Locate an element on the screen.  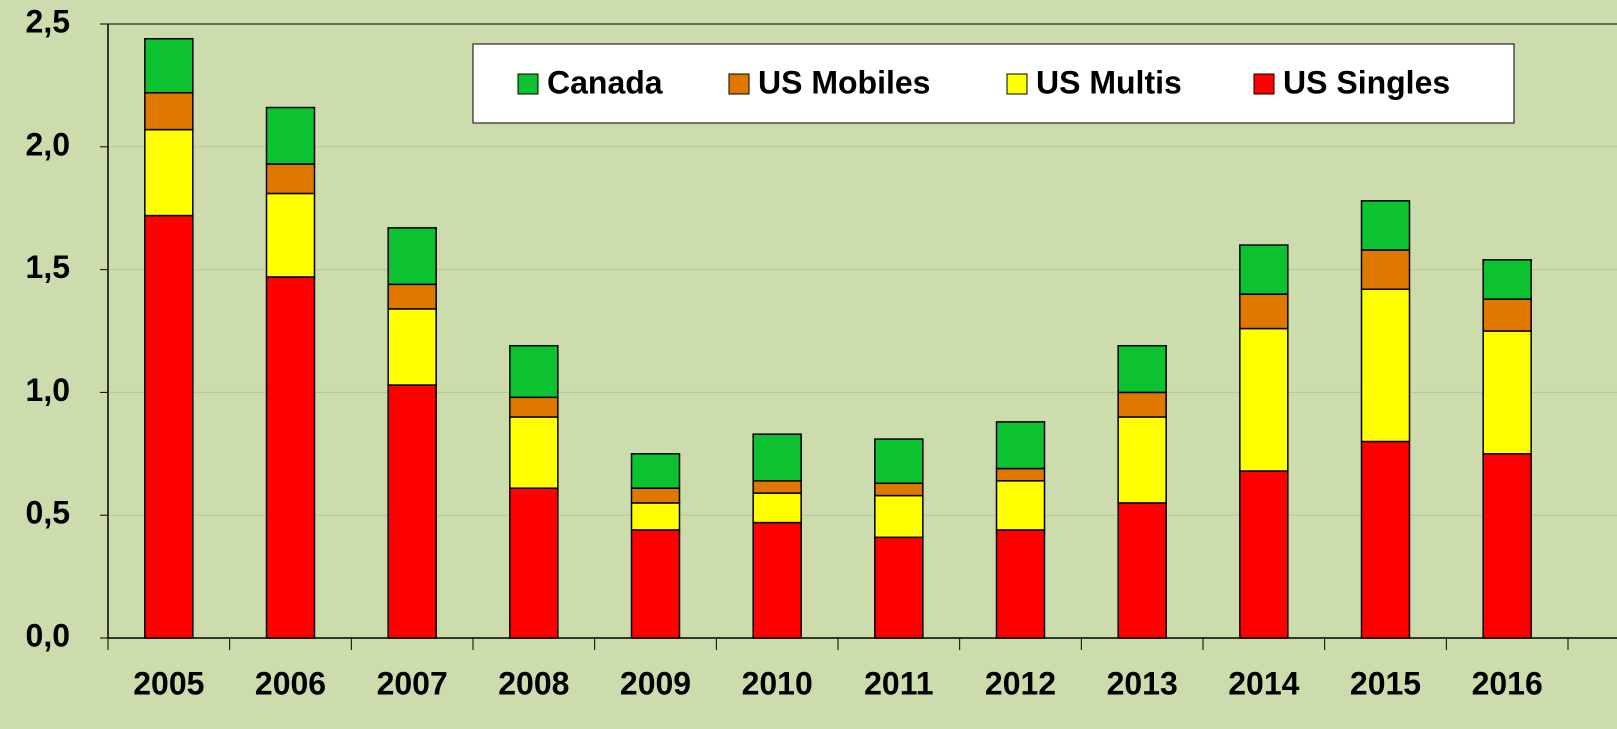
legend-label: US Mobiles is located at coordinates (844, 82).